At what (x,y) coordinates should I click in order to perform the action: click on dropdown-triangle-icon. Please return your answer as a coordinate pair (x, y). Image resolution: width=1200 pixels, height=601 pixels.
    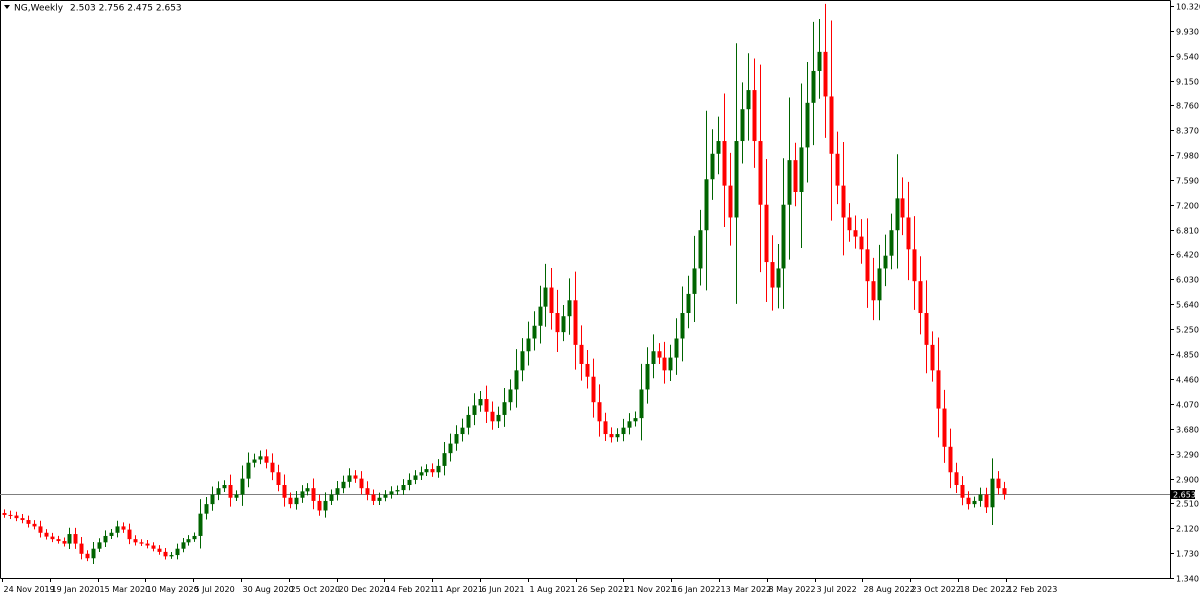
    Looking at the image, I should click on (7, 7).